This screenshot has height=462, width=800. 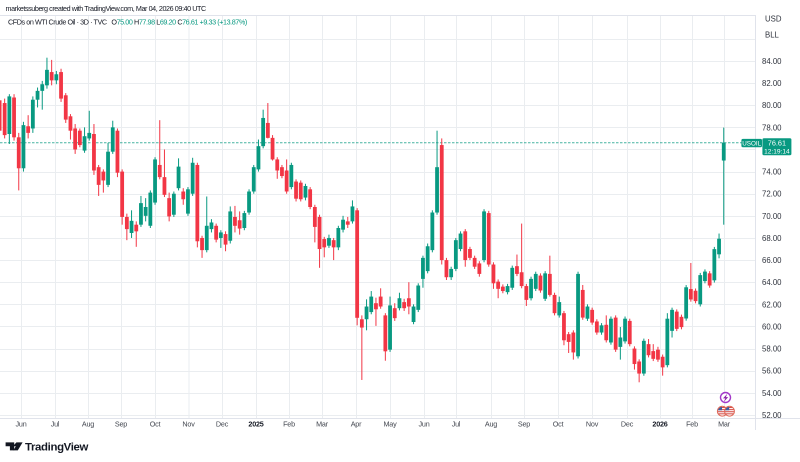 What do you see at coordinates (772, 172) in the screenshot?
I see `svg-text: 74.00` at bounding box center [772, 172].